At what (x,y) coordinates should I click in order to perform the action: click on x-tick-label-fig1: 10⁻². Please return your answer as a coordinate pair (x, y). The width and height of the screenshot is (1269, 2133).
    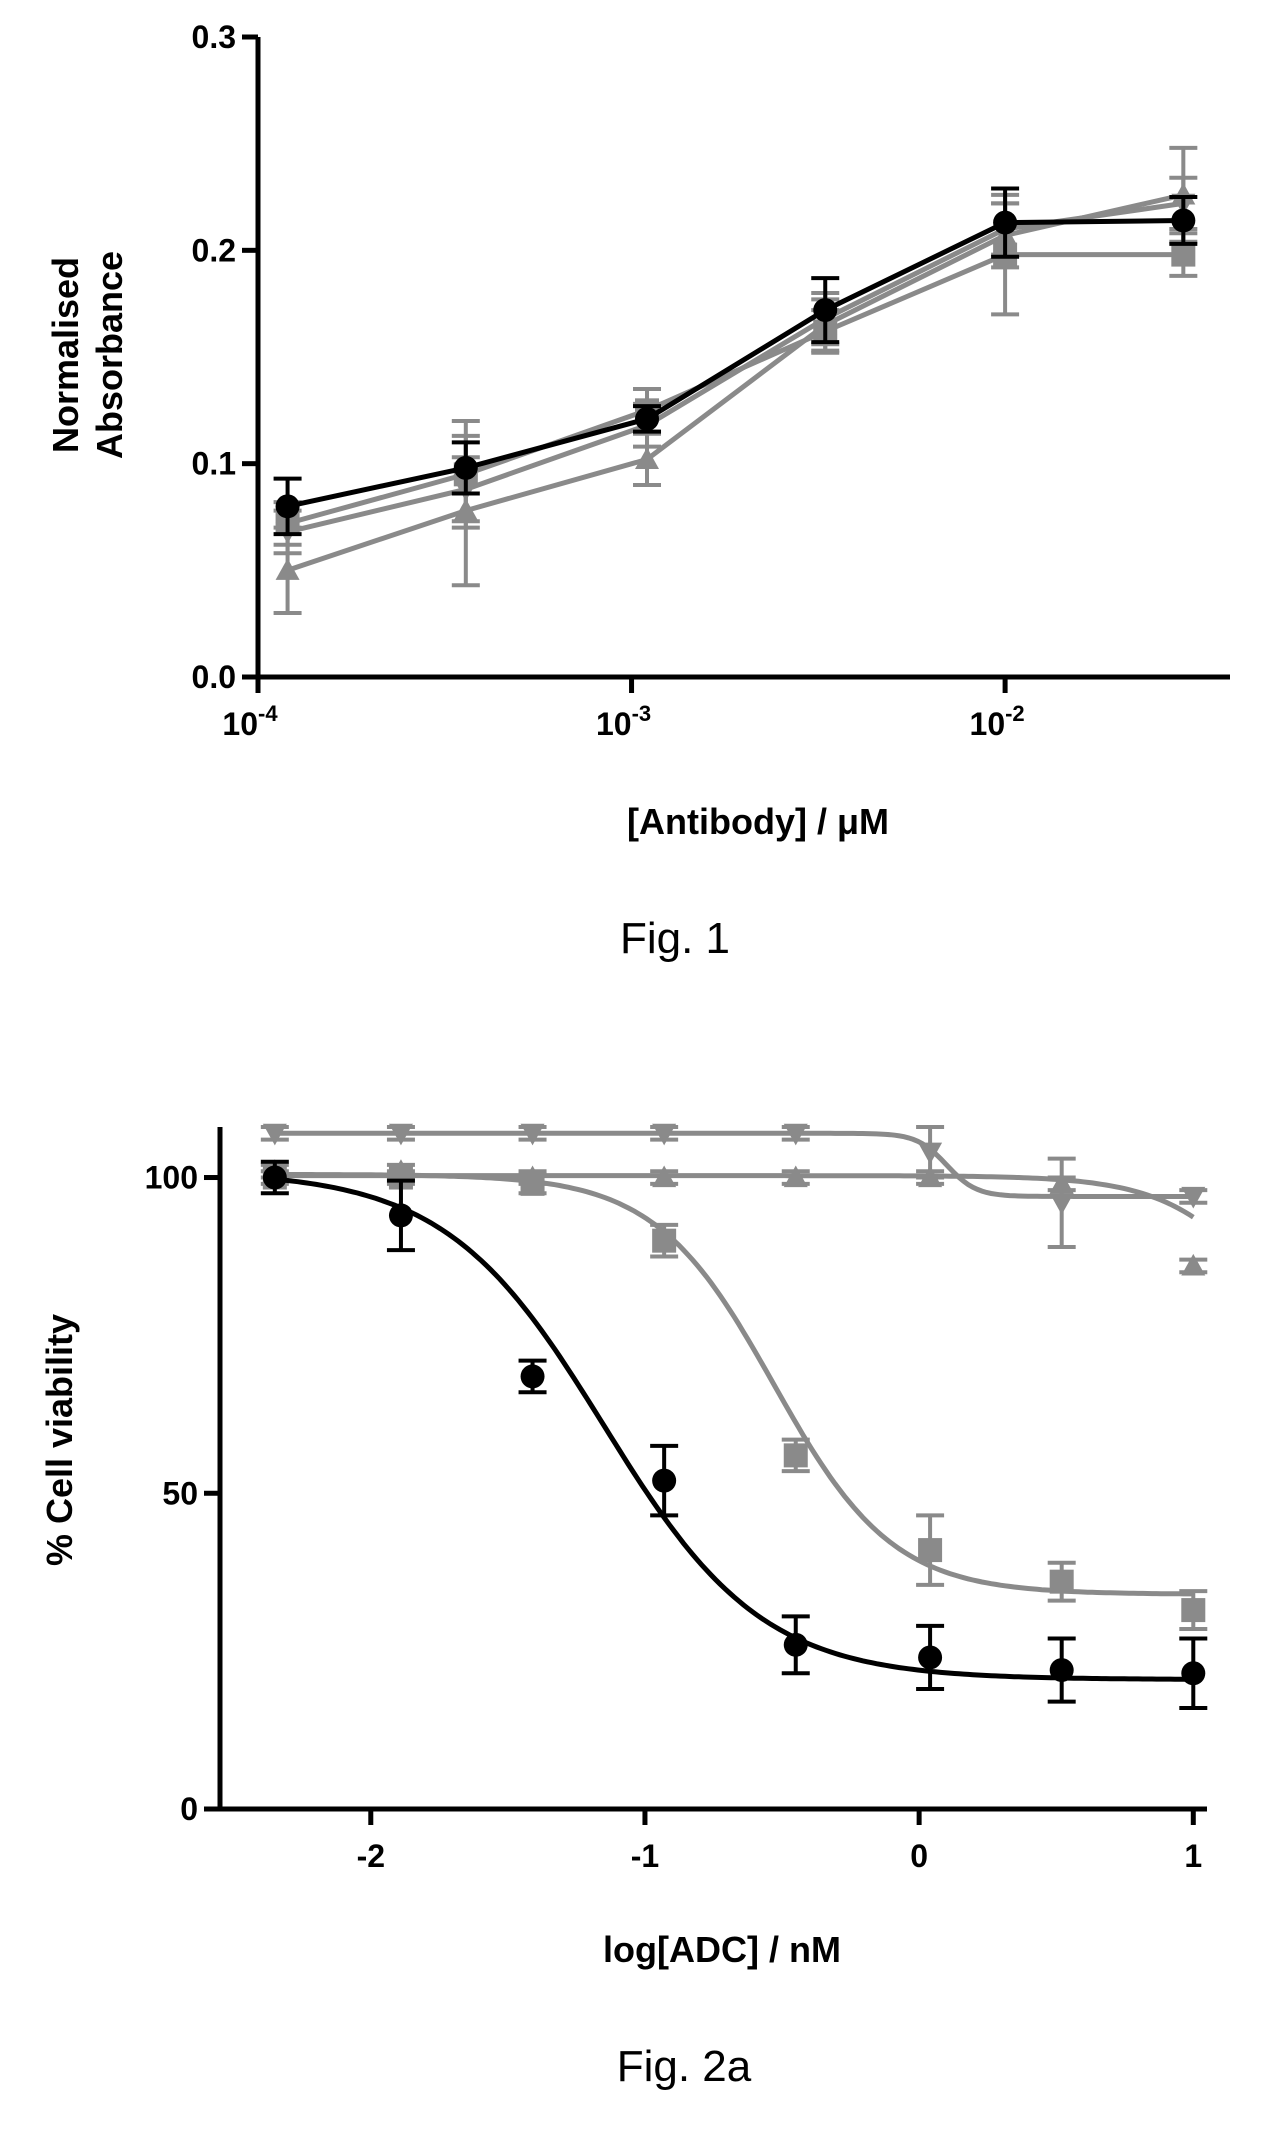
    Looking at the image, I should click on (997, 721).